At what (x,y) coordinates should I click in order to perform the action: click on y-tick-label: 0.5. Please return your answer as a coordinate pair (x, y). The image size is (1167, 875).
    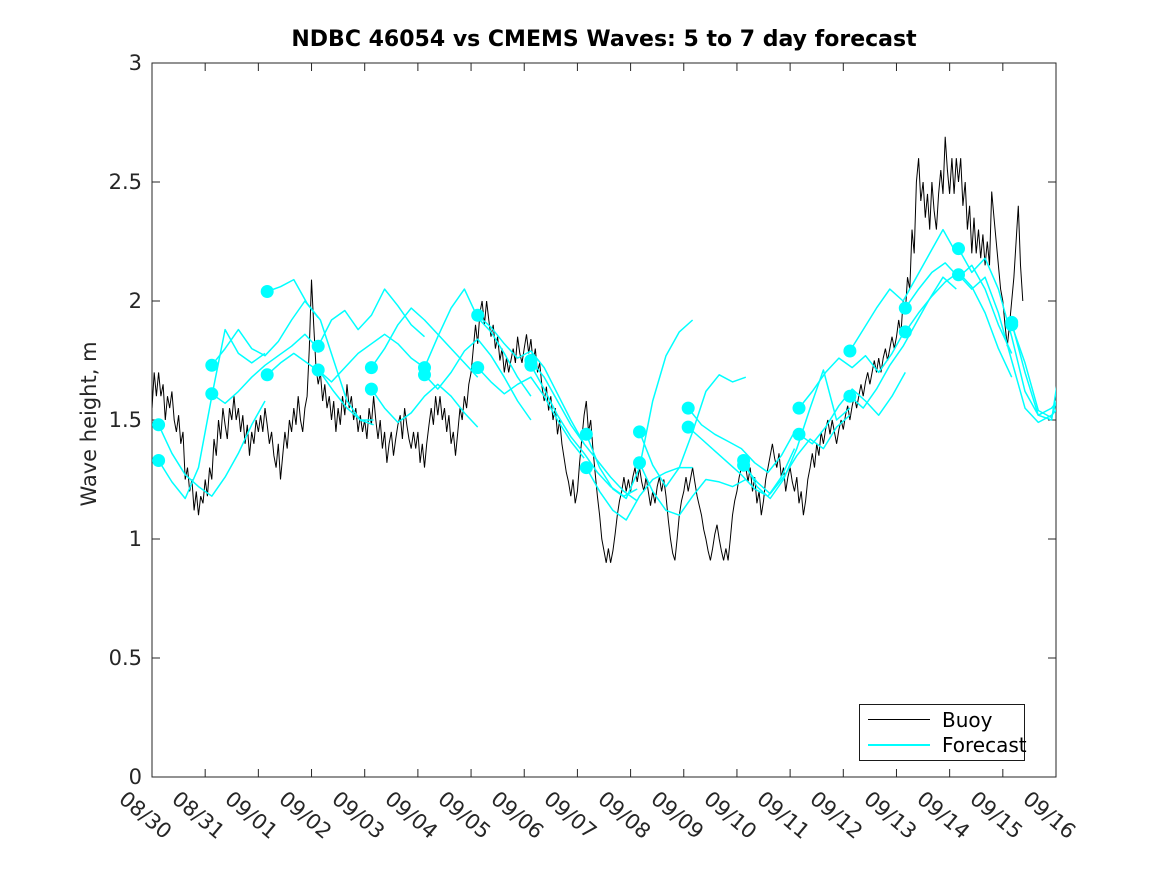
    Looking at the image, I should click on (125, 658).